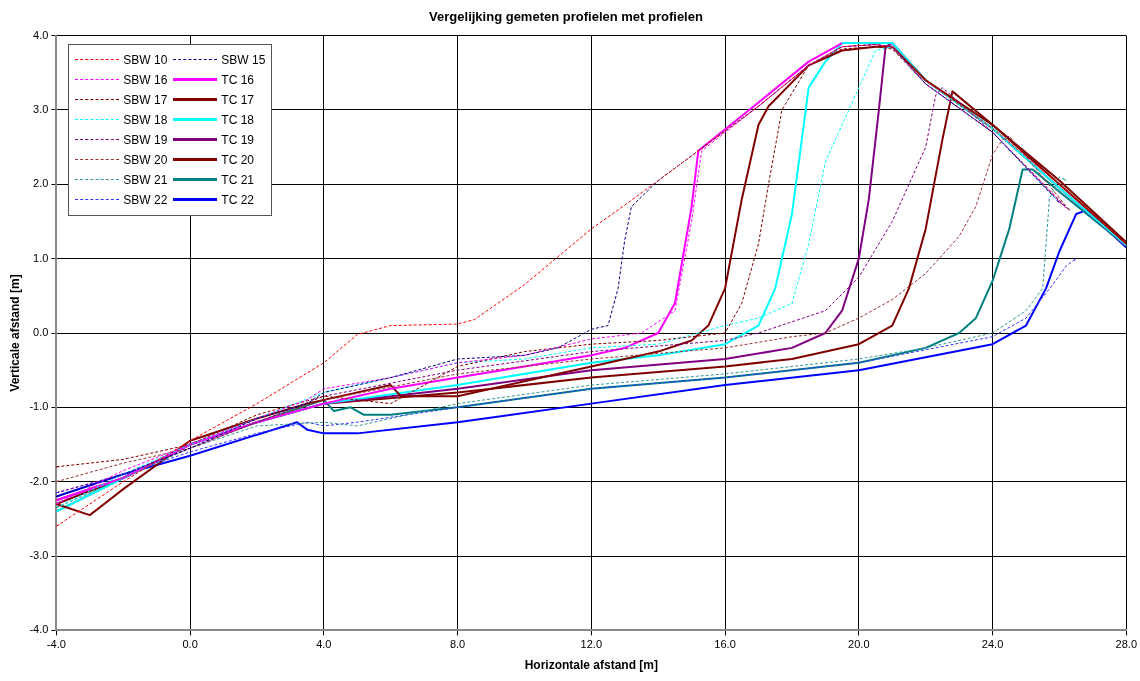 The image size is (1140, 681). What do you see at coordinates (992, 644) in the screenshot?
I see `x-tick-label: 24.0` at bounding box center [992, 644].